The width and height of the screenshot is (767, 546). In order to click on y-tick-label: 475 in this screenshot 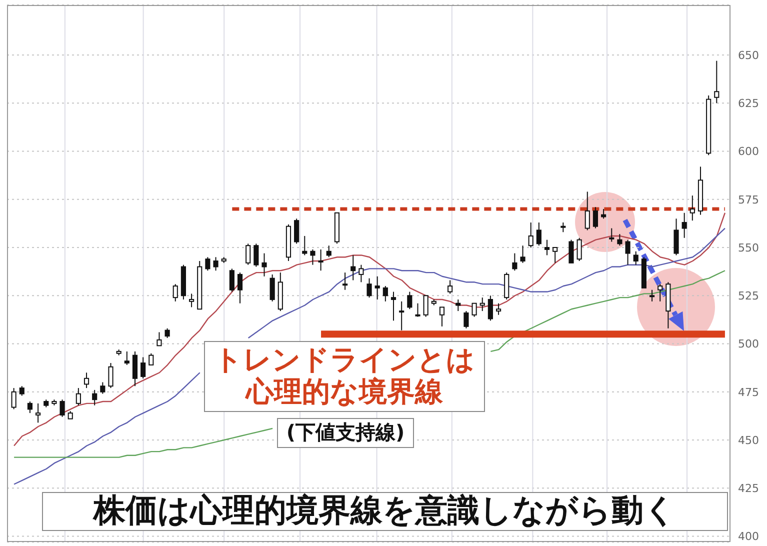, I will do `click(748, 392)`.